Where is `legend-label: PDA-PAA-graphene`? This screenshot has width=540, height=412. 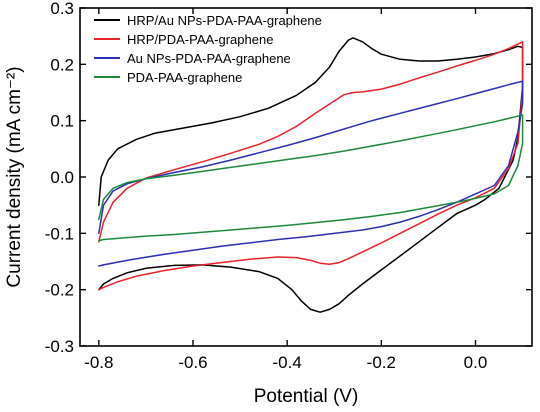 legend-label: PDA-PAA-graphene is located at coordinates (184, 77).